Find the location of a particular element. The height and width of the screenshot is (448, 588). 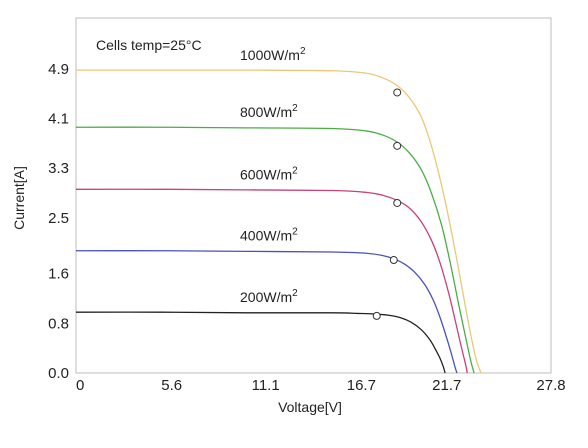

y-tick-label: 2.5 is located at coordinates (58, 218).